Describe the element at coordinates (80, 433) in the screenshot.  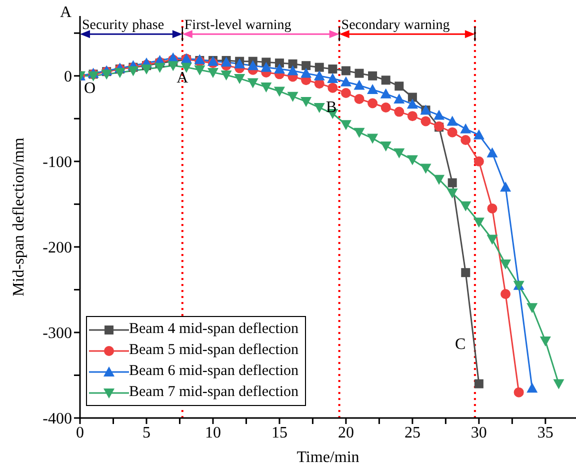
I see `x-tick-label: 0` at that location.